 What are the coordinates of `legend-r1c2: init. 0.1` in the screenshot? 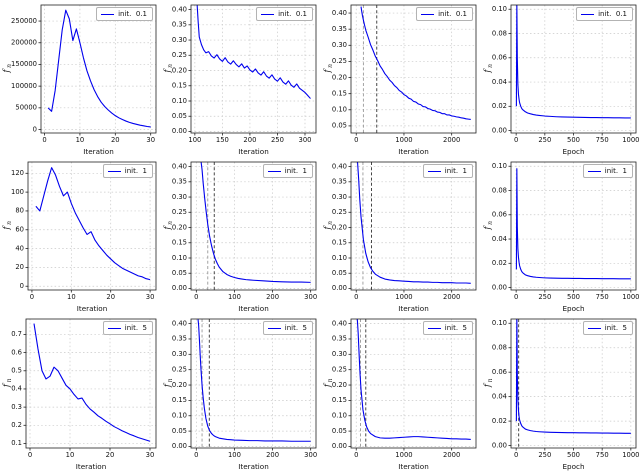 It's located at (284, 14).